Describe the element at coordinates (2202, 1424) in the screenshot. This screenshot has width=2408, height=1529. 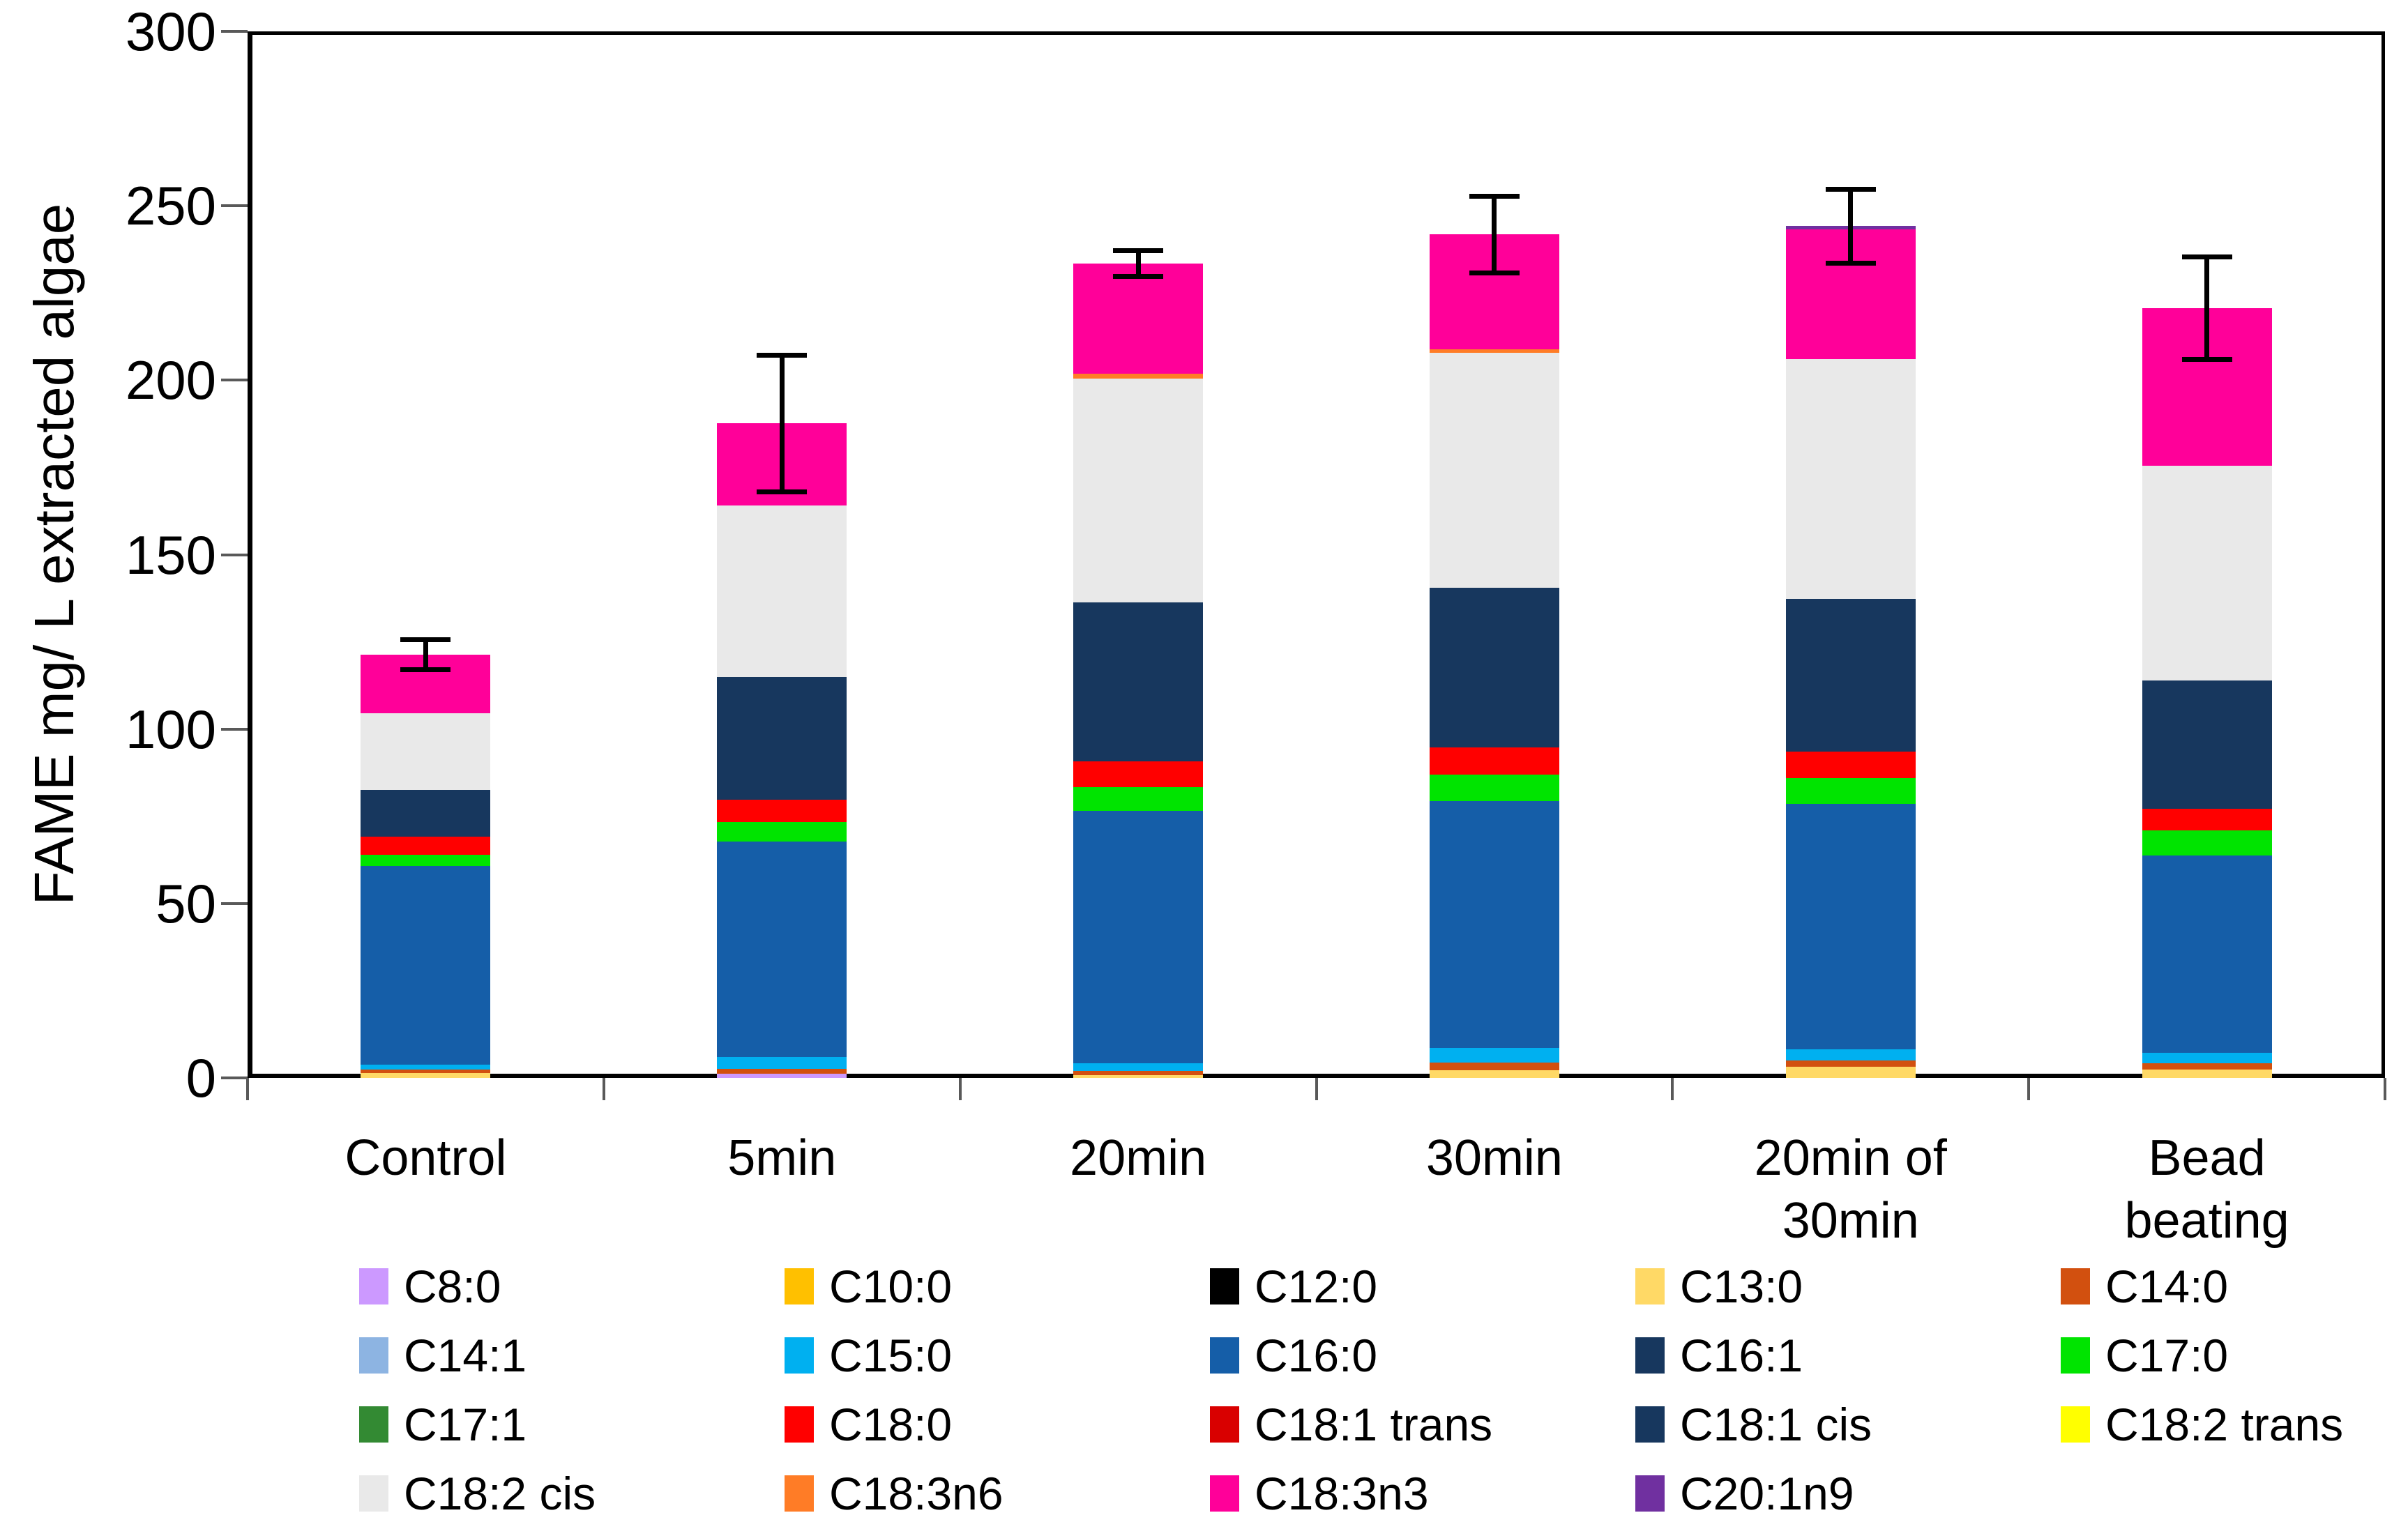
I see `legend-item-c18-2-trans: C18:2 trans` at that location.